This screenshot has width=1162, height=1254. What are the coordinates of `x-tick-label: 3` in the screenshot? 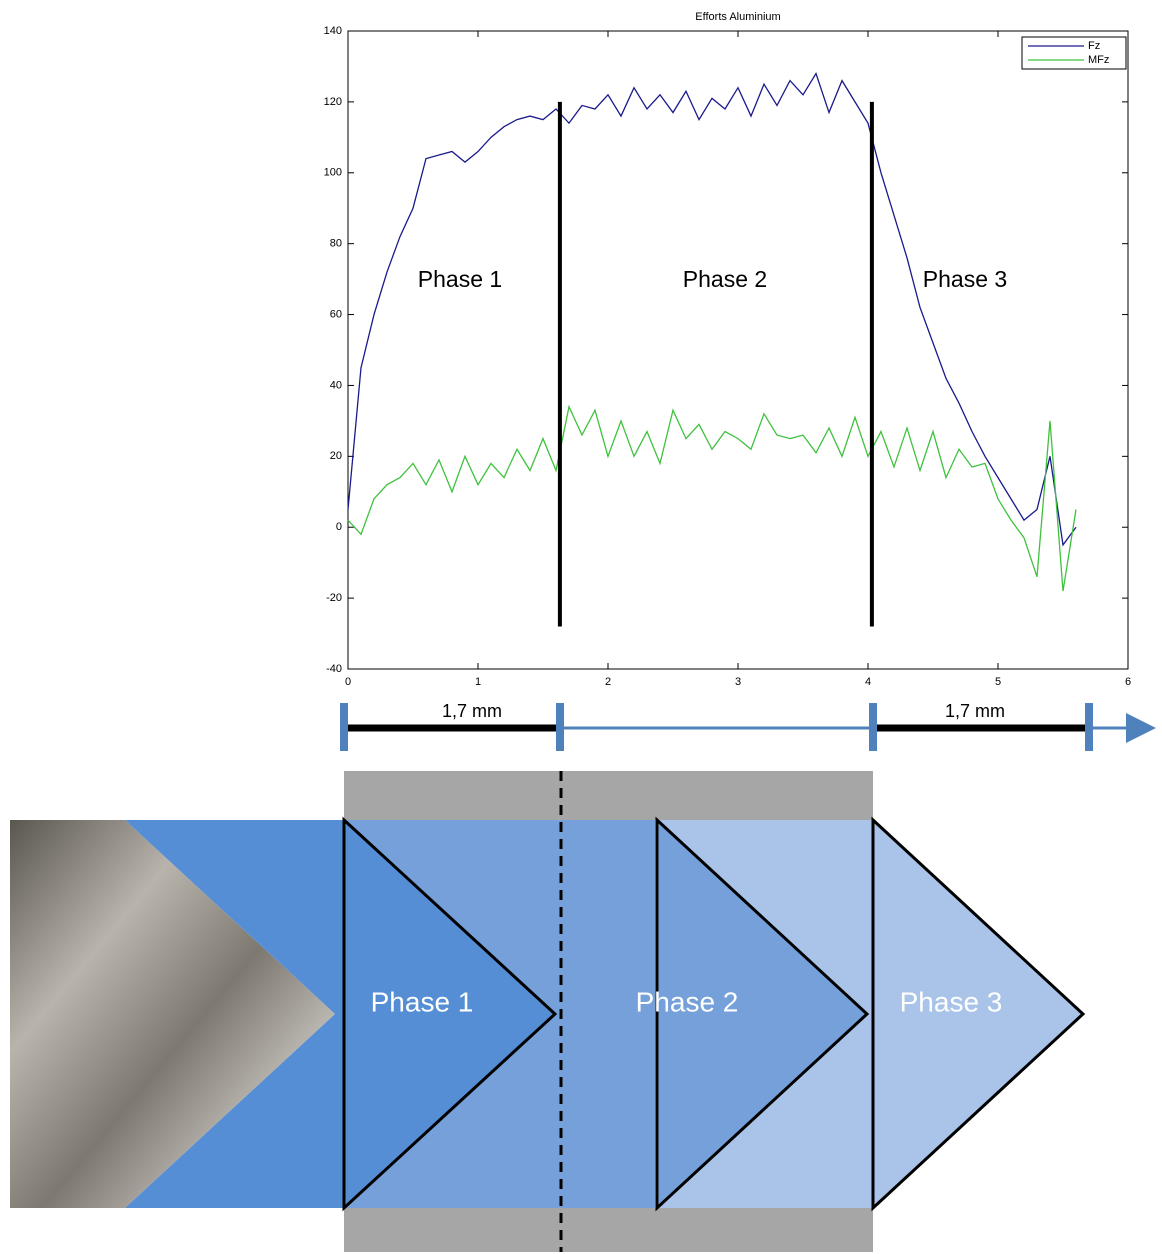 It's located at (738, 682).